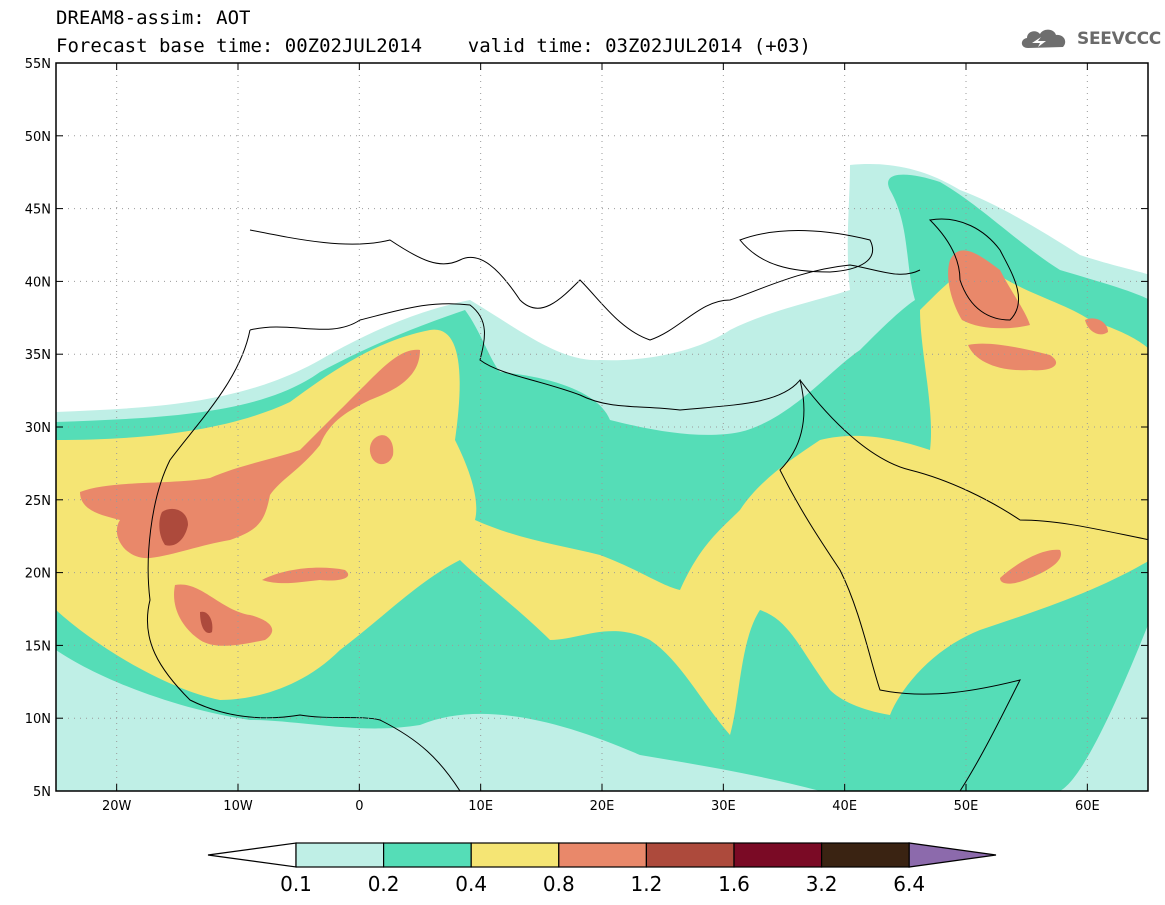 The height and width of the screenshot is (905, 1165). I want to click on colorbar-level-label: 0.1, so click(296, 884).